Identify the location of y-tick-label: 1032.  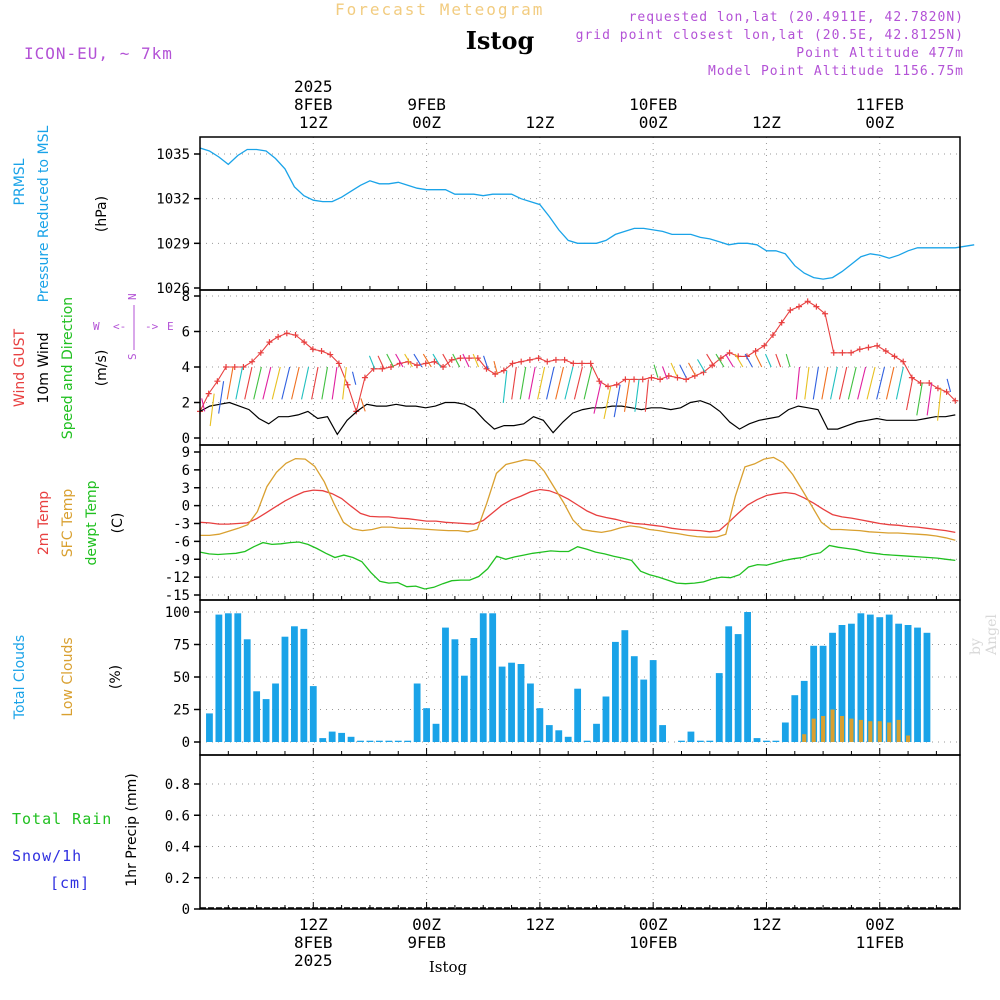
(173, 200).